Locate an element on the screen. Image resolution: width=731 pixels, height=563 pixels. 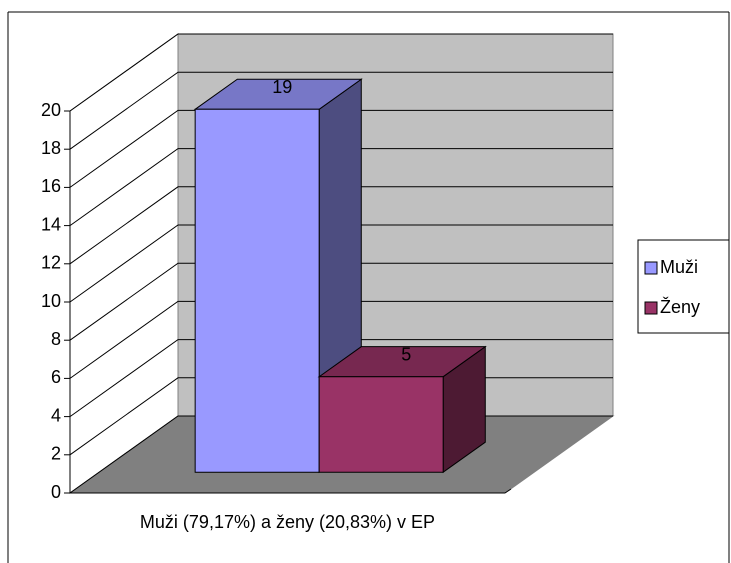
y-tick-label: 2 is located at coordinates (56, 454).